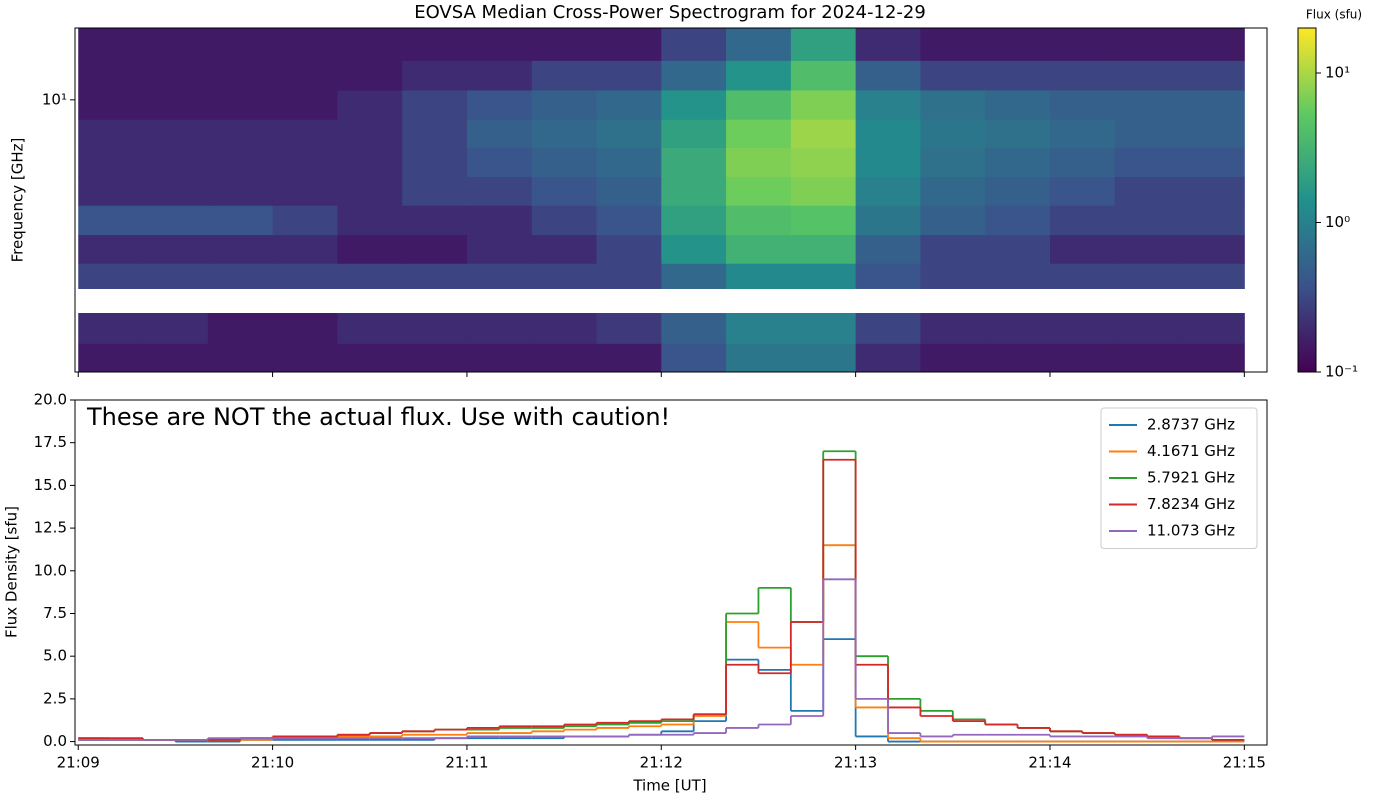 The image size is (1400, 800). Describe the element at coordinates (1179, 478) in the screenshot. I see `legend-box` at that location.